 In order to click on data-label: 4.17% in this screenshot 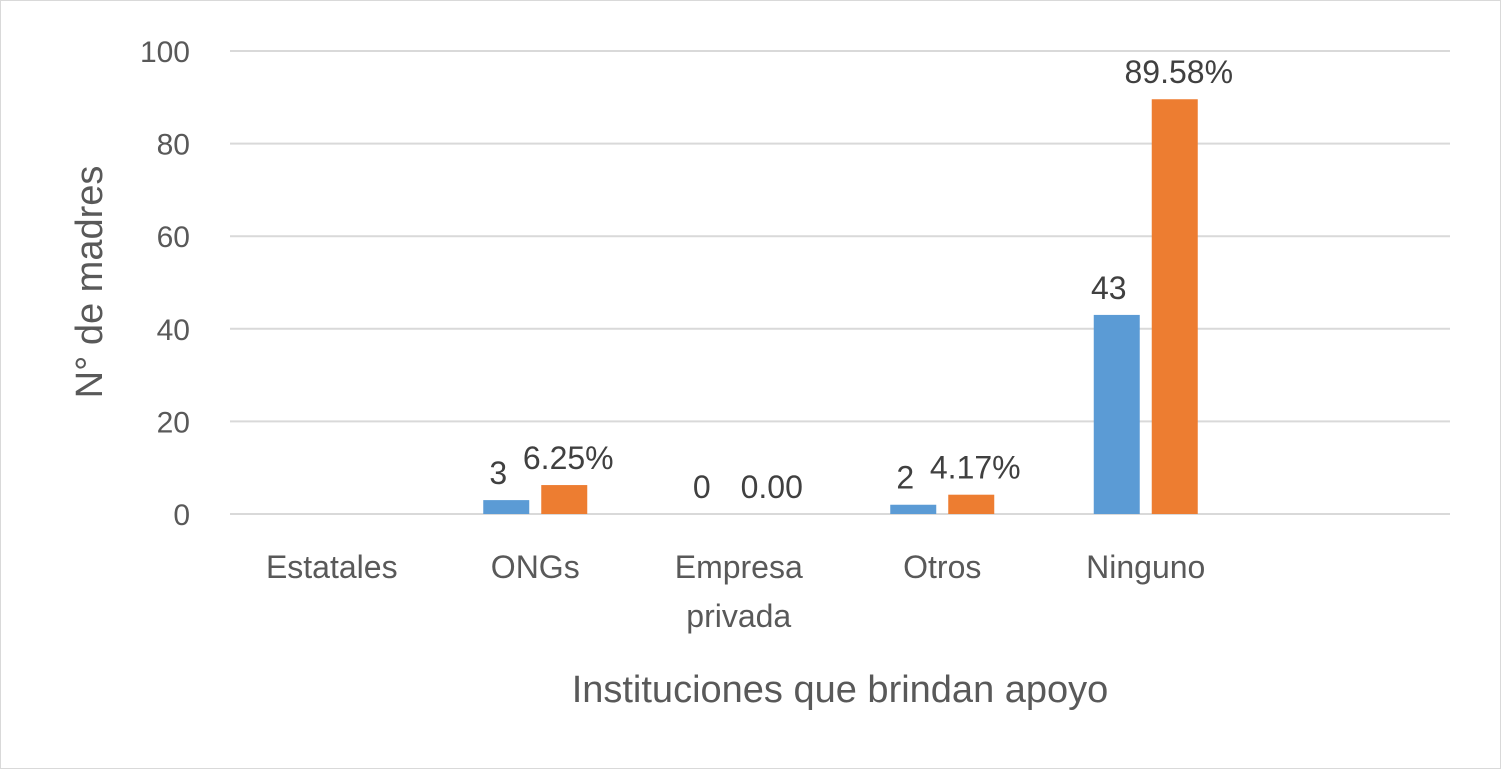, I will do `click(975, 468)`.